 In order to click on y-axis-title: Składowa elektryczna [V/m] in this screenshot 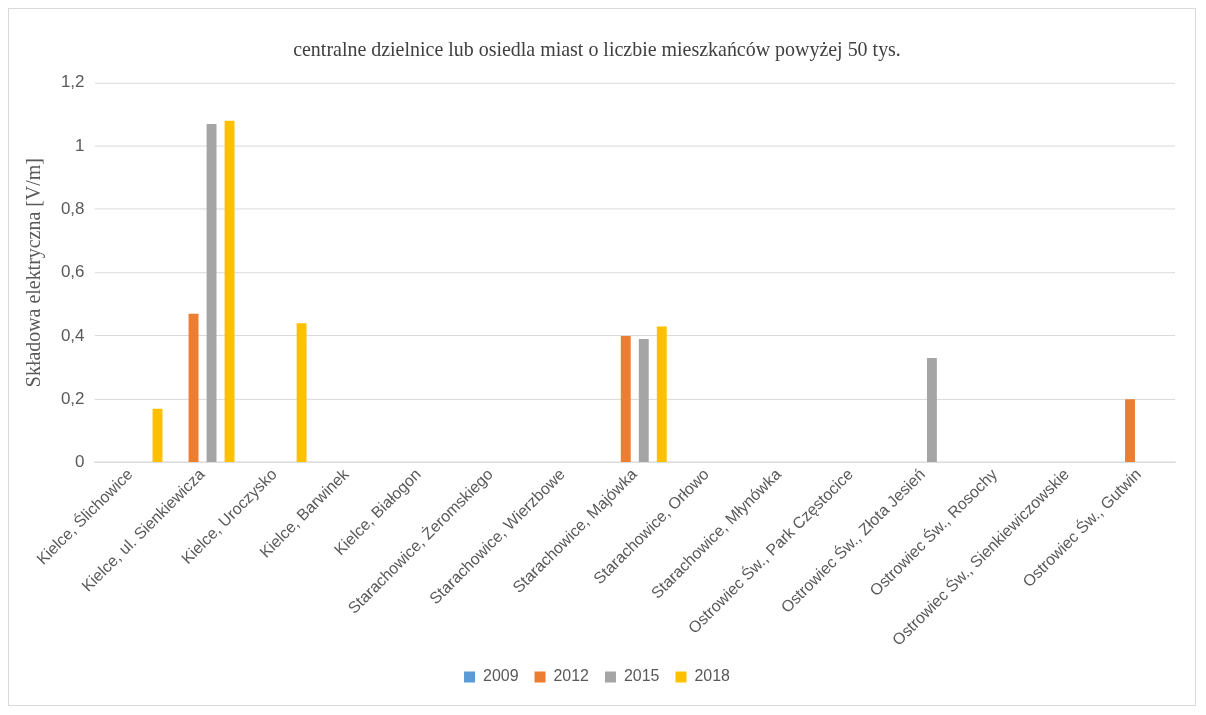, I will do `click(34, 273)`.